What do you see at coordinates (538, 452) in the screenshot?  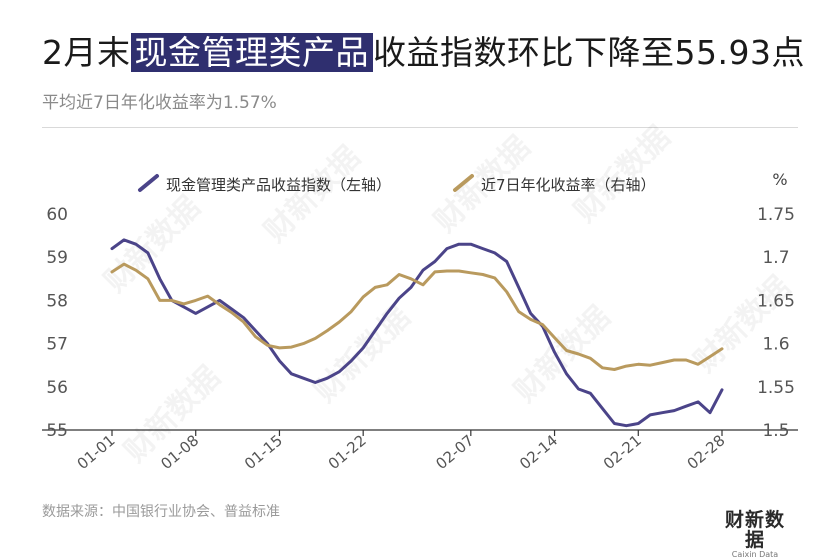 I see `x-tick-label-5: 02-14` at bounding box center [538, 452].